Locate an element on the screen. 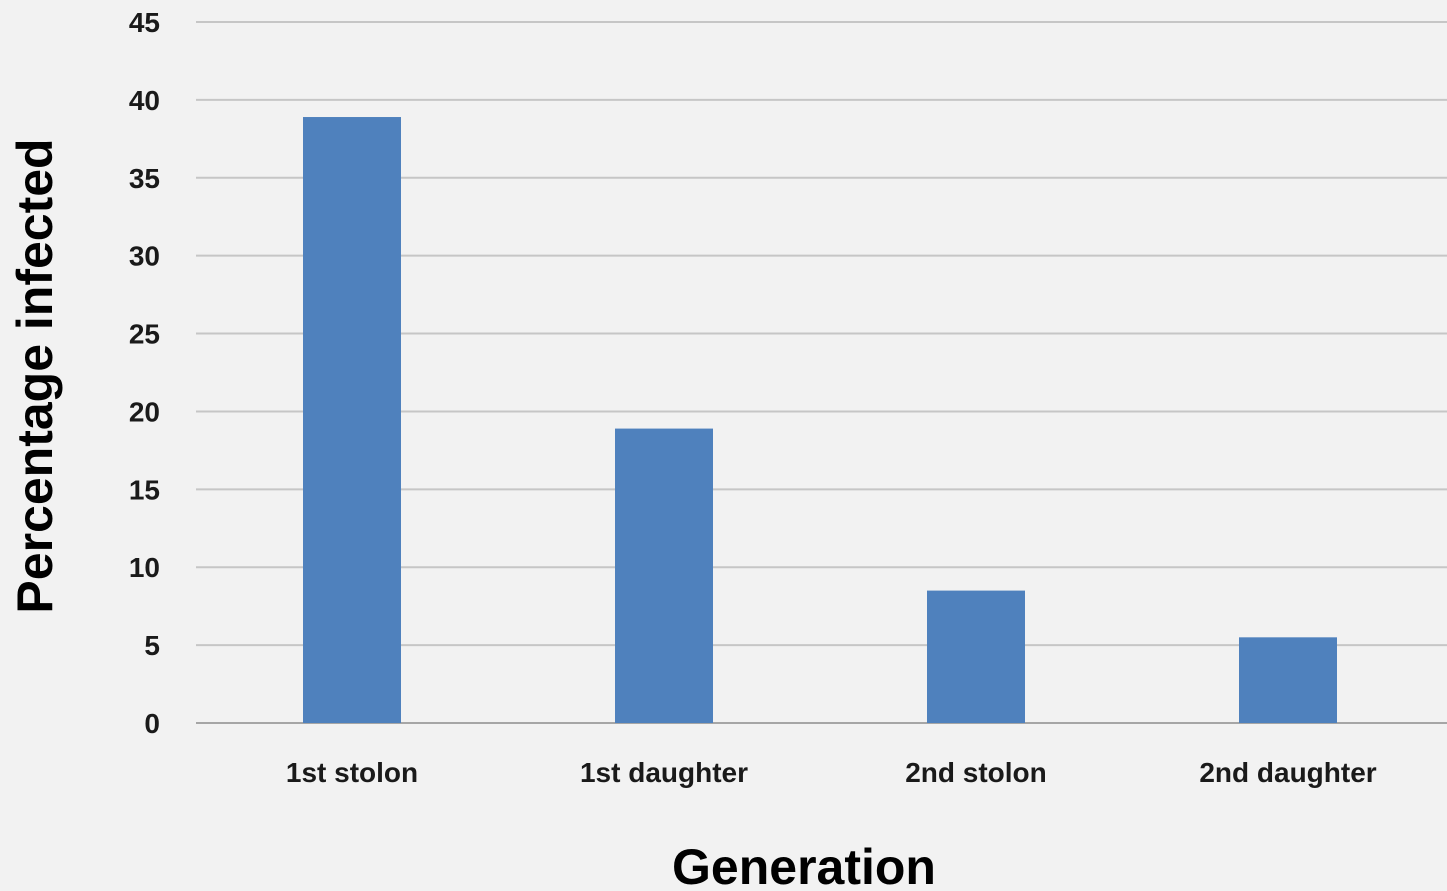  y-tick-label: 45 is located at coordinates (144, 22).